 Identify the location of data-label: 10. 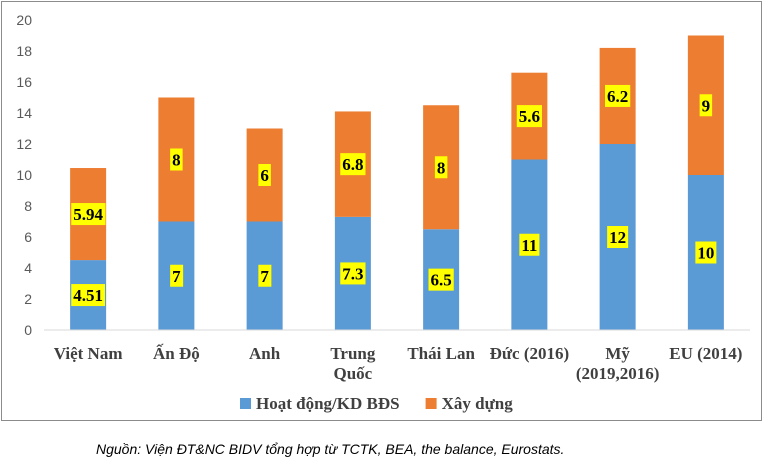
(705, 253).